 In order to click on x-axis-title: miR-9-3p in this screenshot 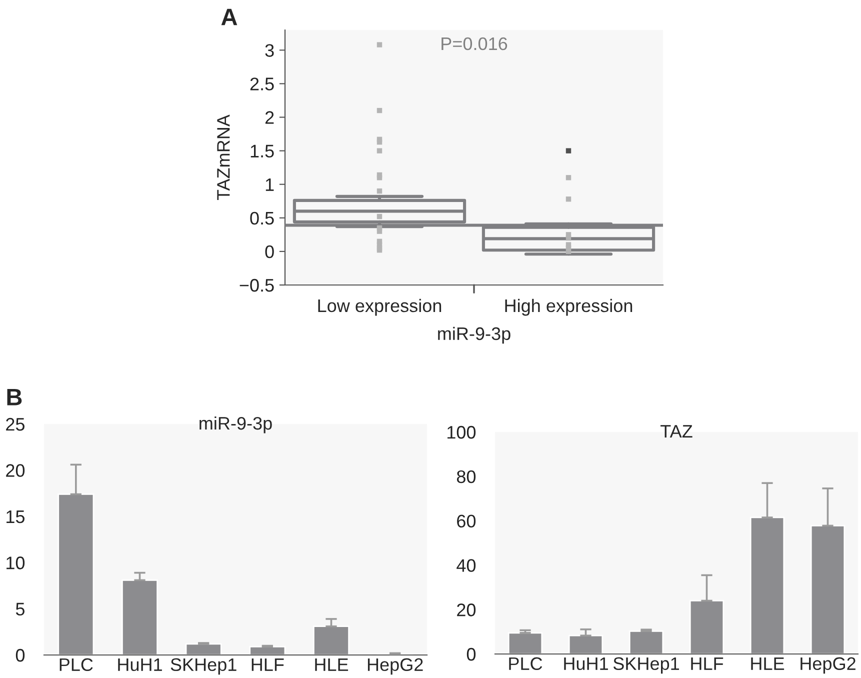, I will do `click(474, 335)`.